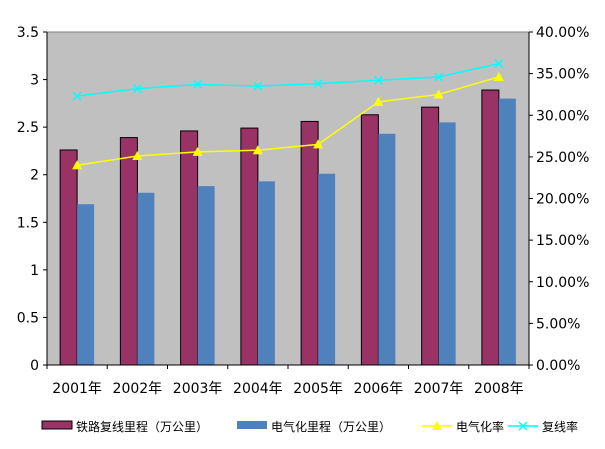  I want to click on x-tick-label: 2001年, so click(77, 389).